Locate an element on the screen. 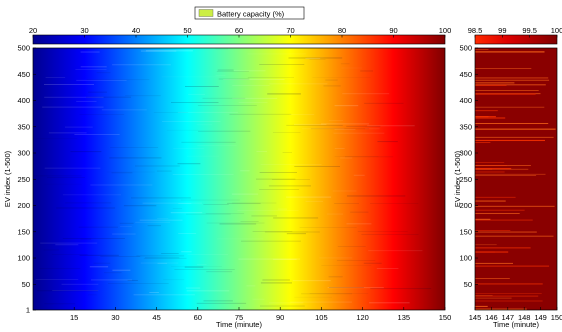  main-x-tick-label: 30 is located at coordinates (115, 317).